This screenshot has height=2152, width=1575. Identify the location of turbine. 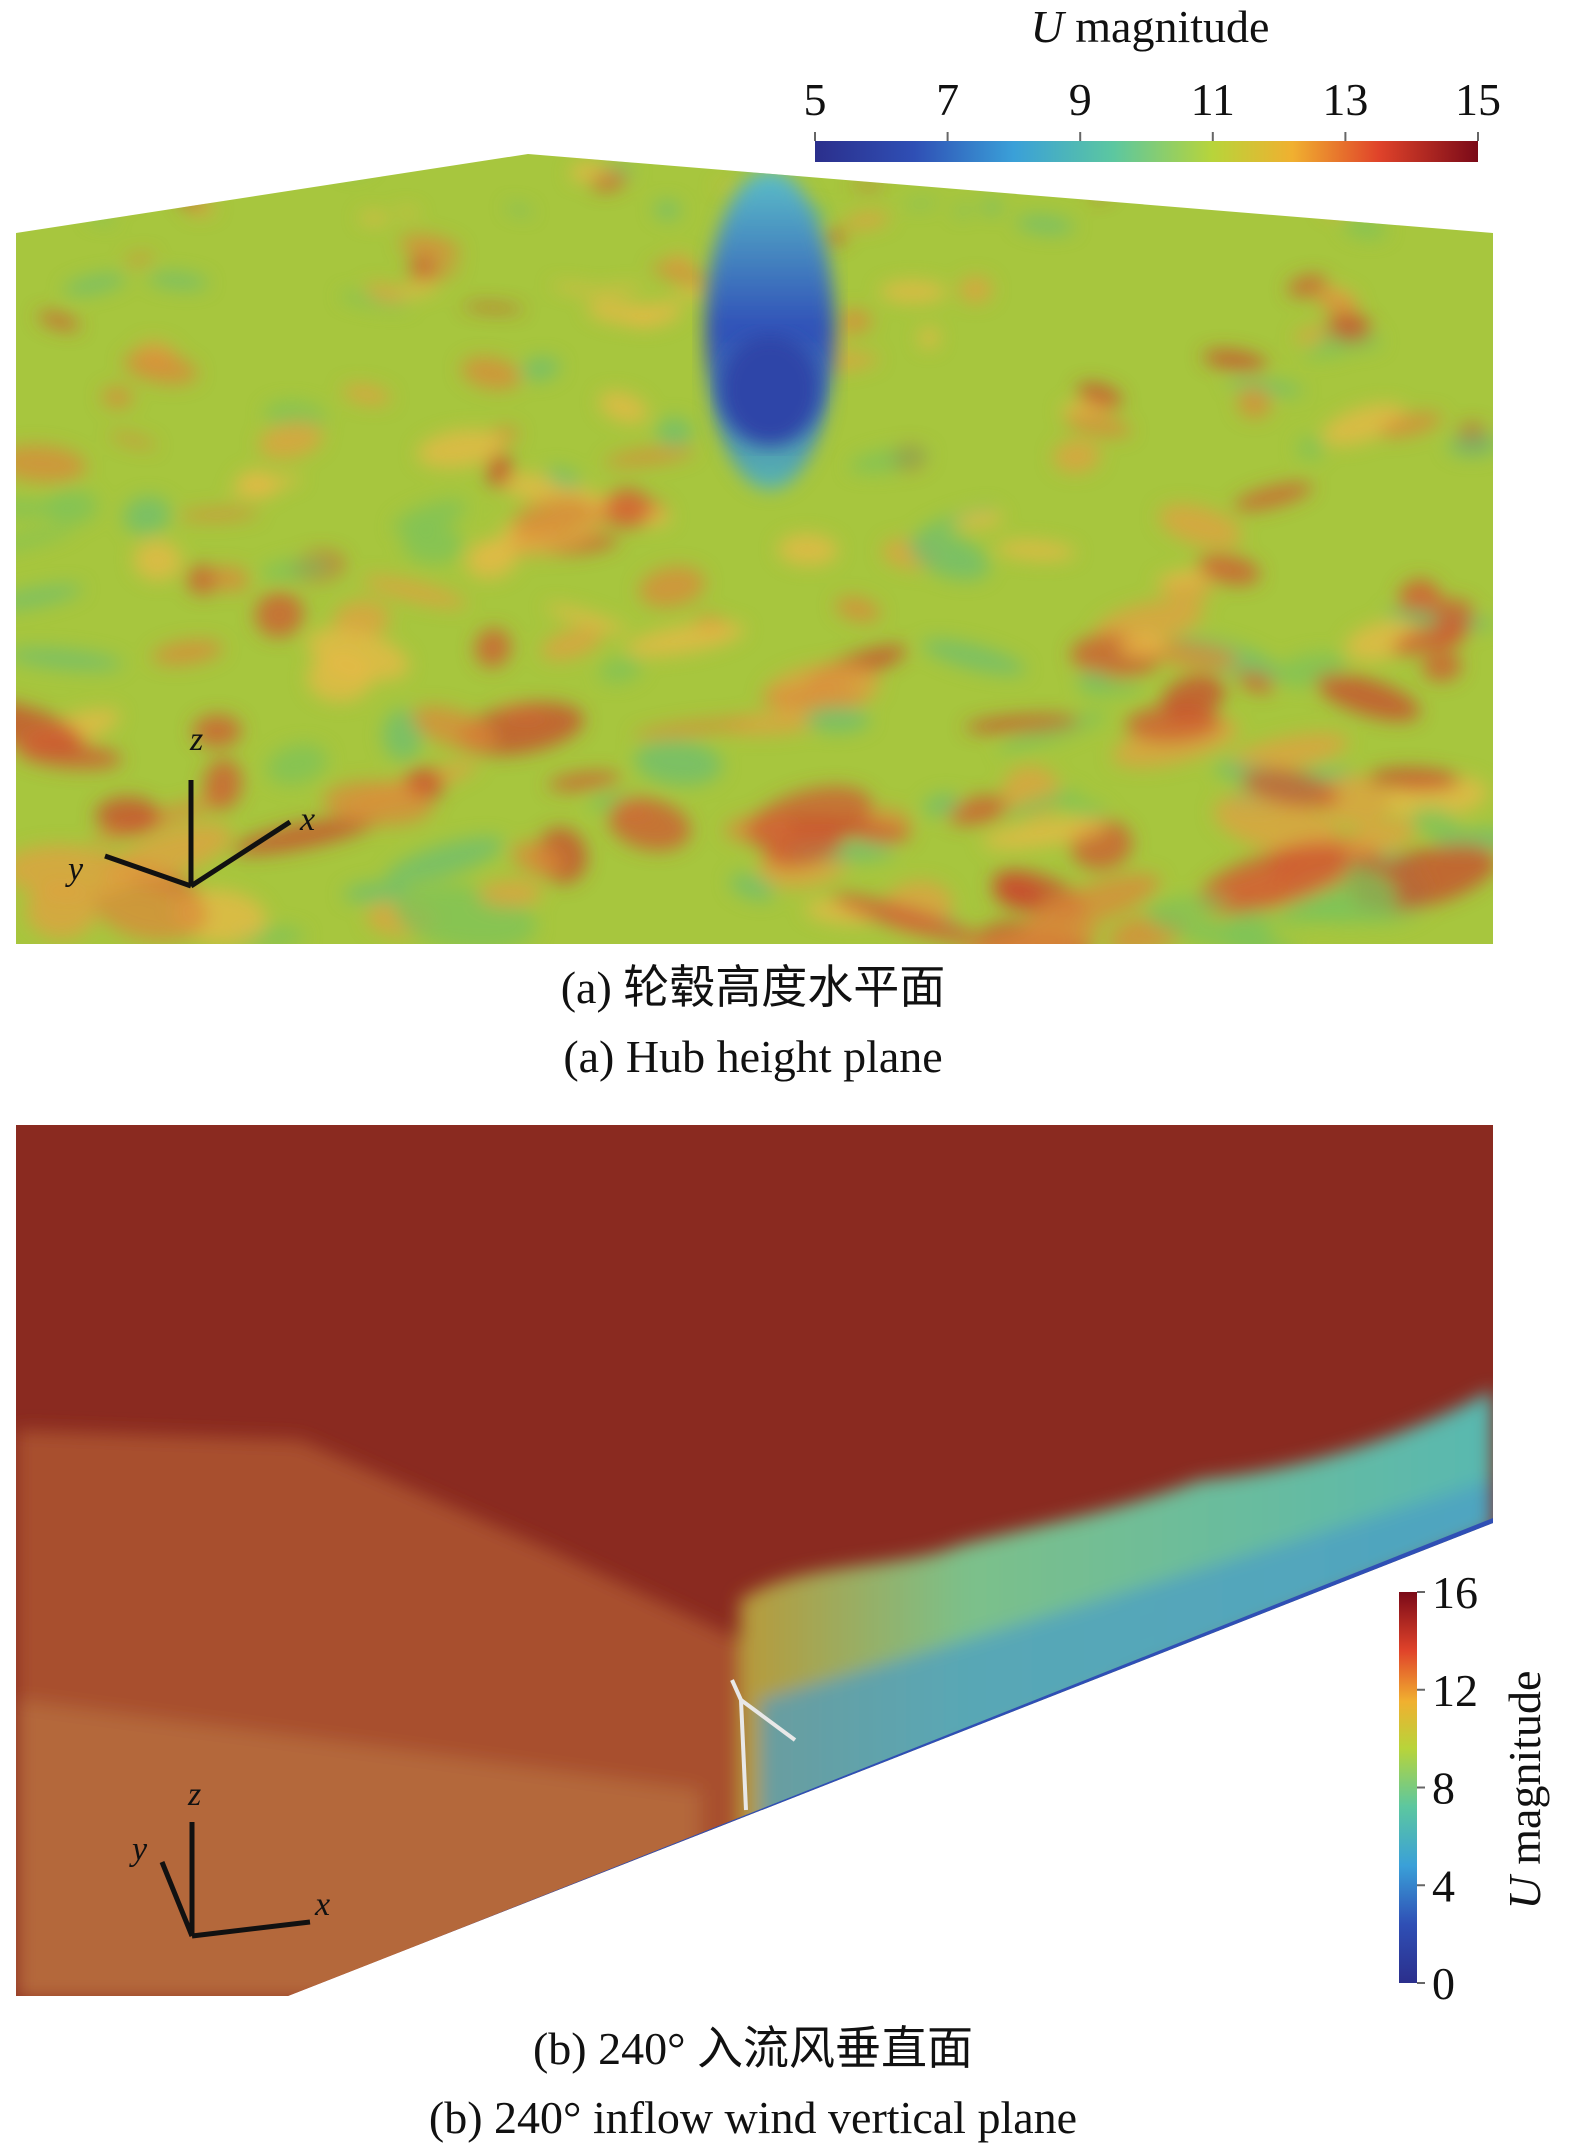
(763, 1745).